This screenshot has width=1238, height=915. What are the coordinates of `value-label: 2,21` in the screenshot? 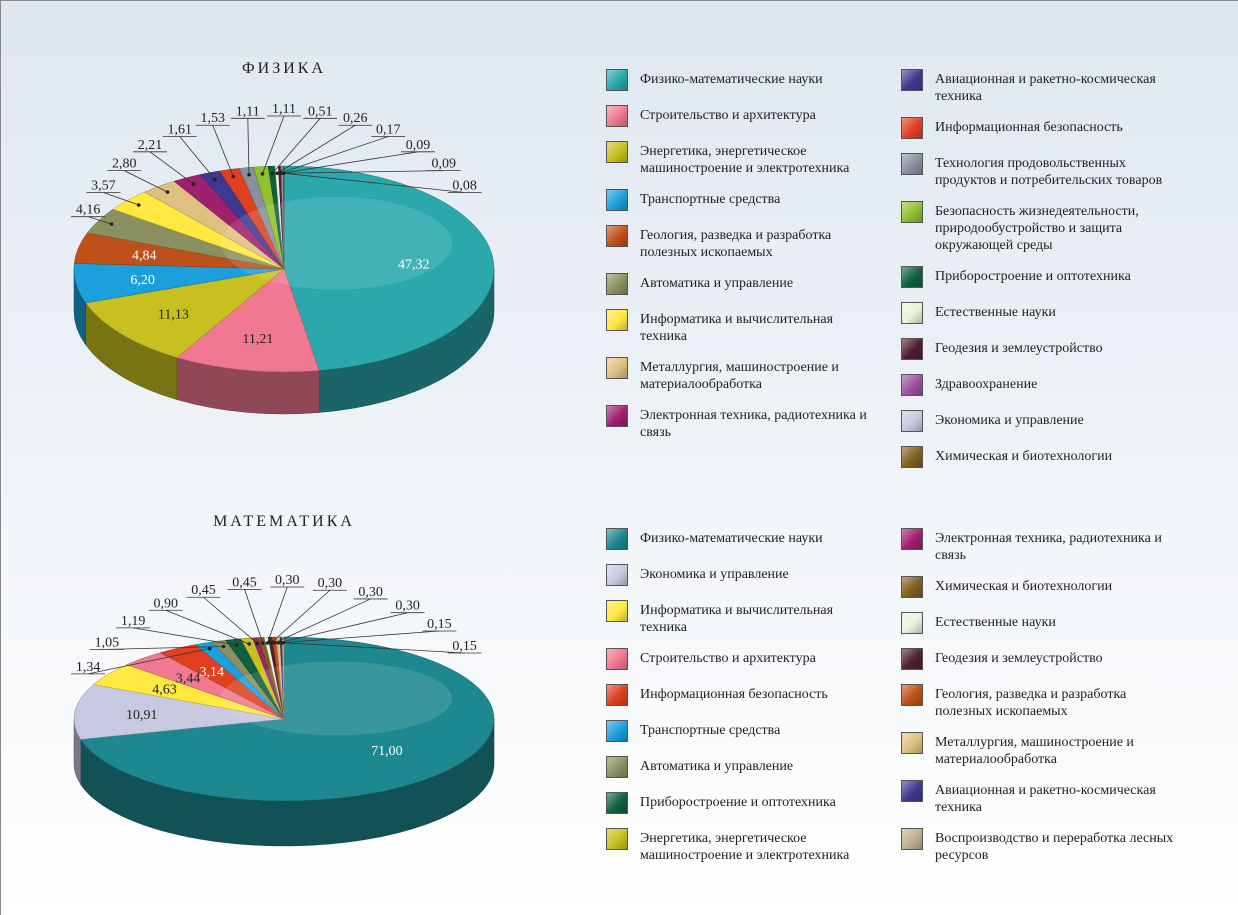 It's located at (150, 145).